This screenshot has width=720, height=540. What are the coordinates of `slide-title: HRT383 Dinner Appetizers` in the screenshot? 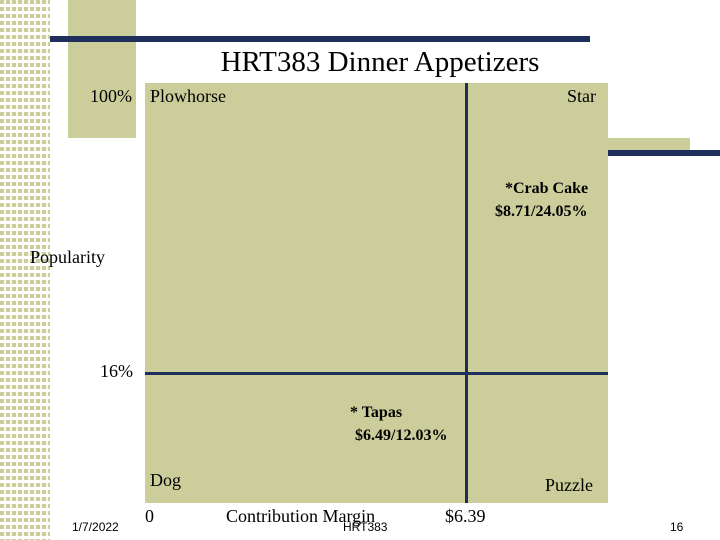 It's located at (380, 62).